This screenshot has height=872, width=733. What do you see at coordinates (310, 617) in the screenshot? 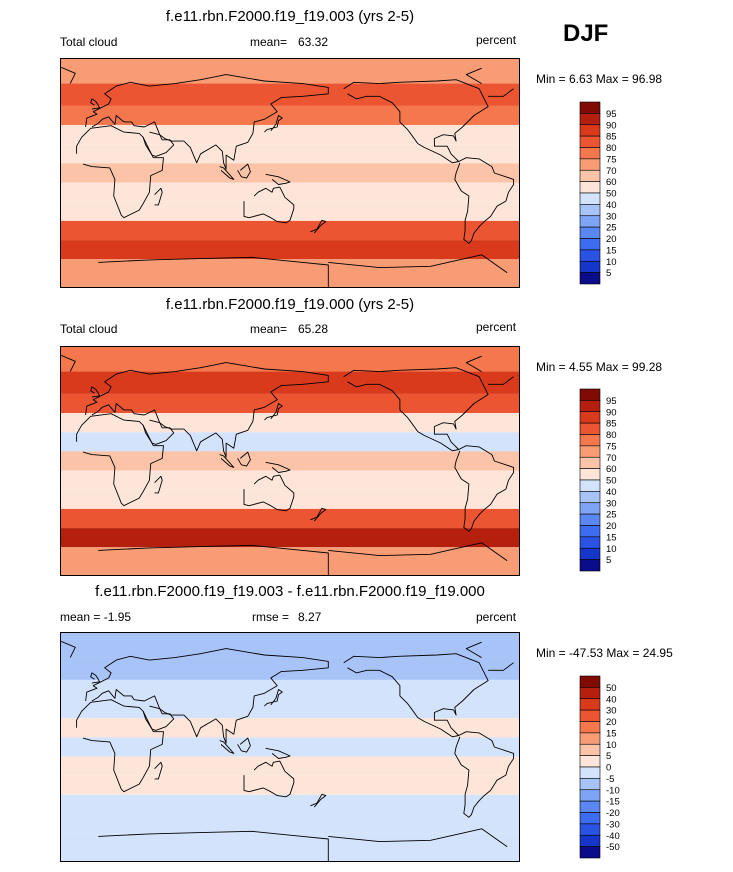
I see `panel3-rmse-value: 8.27` at bounding box center [310, 617].